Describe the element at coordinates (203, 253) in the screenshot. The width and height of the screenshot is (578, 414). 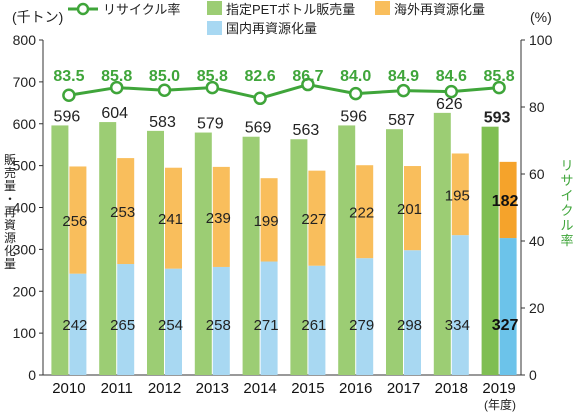
I see `bar-sales-2013` at that location.